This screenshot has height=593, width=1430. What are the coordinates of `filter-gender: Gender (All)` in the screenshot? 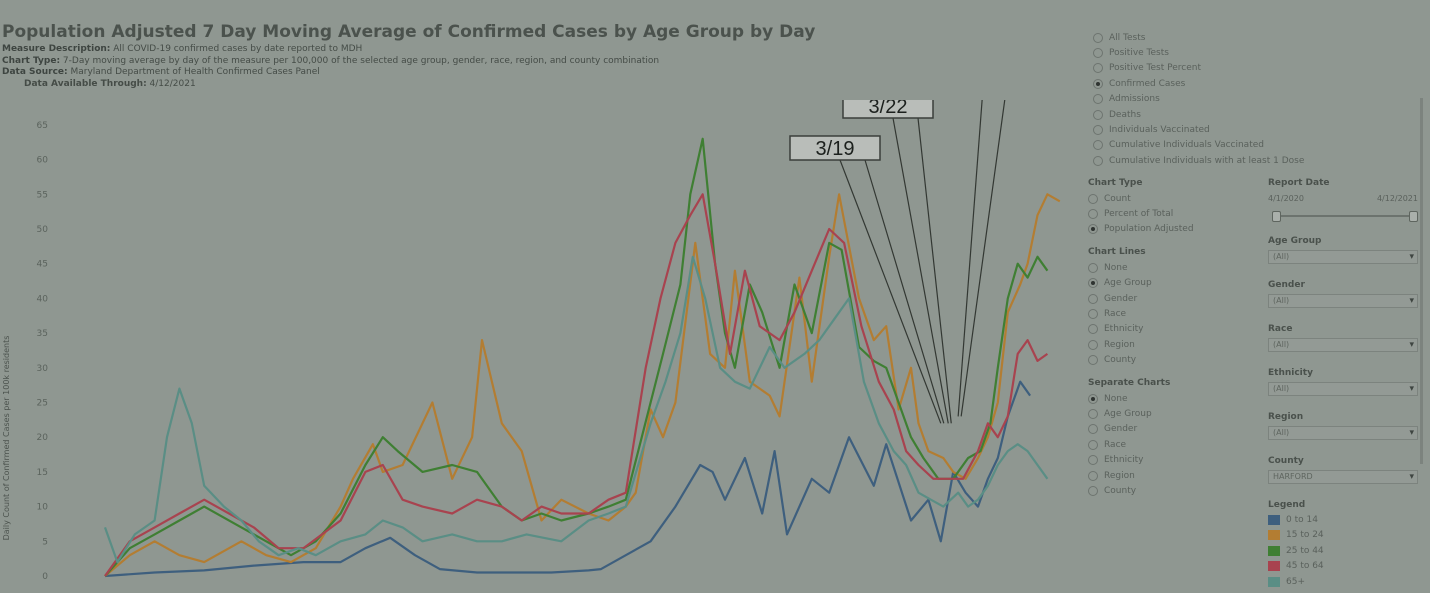 It's located at (1343, 294).